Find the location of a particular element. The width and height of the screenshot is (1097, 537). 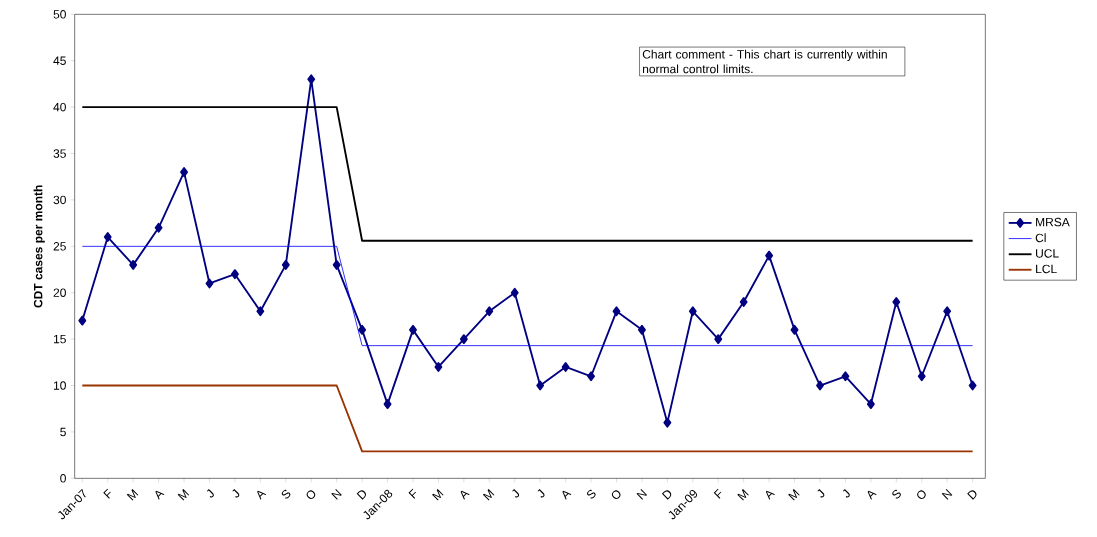

y-axis-title: CDT cases per month is located at coordinates (39, 246).